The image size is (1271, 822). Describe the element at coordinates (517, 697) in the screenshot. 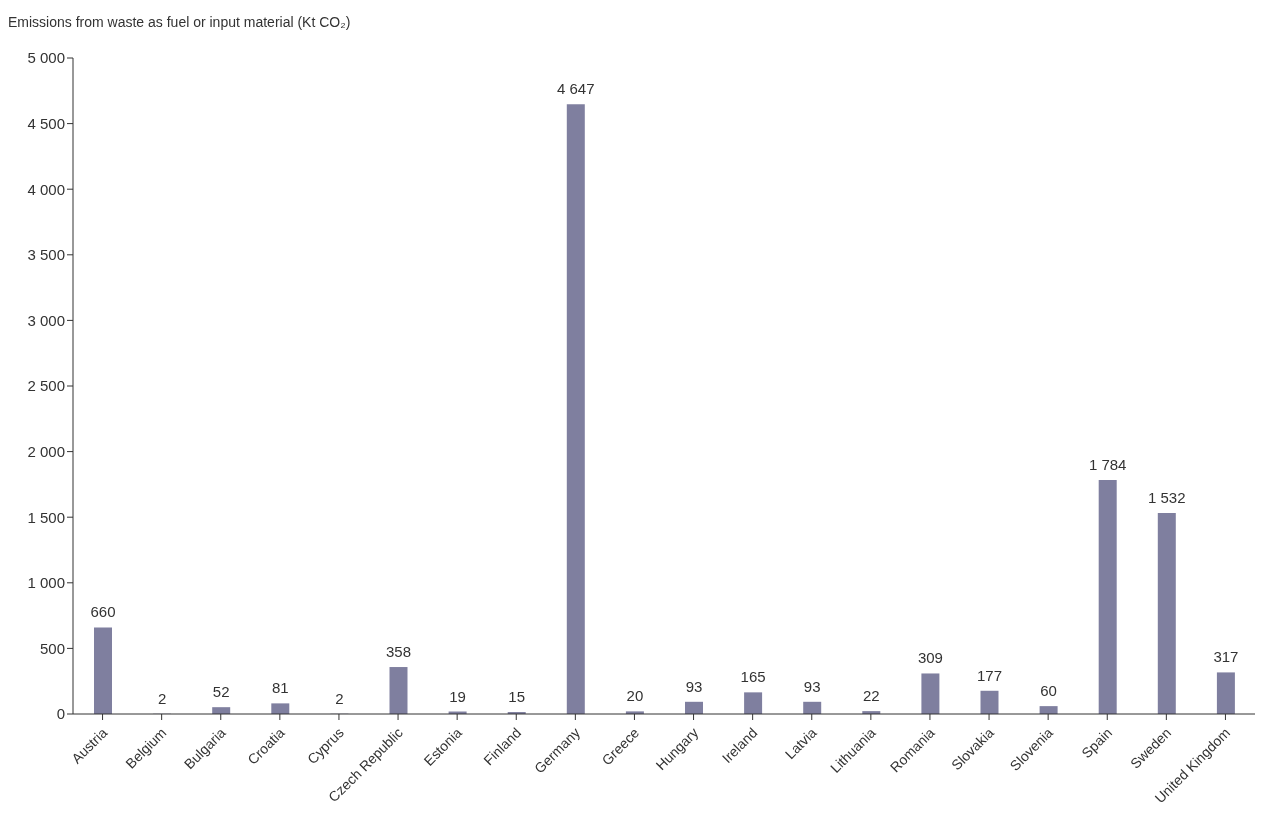

I see `data-label: 15` at that location.